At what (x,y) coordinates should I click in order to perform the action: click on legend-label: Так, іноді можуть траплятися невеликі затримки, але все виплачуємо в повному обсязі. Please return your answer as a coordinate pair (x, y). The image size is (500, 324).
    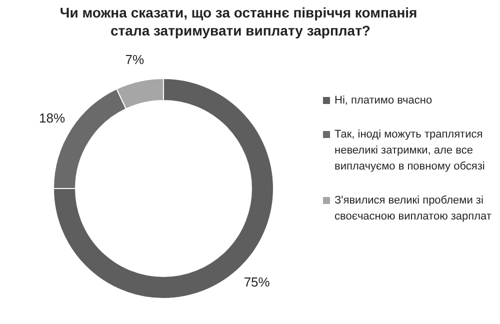
    Looking at the image, I should click on (409, 150).